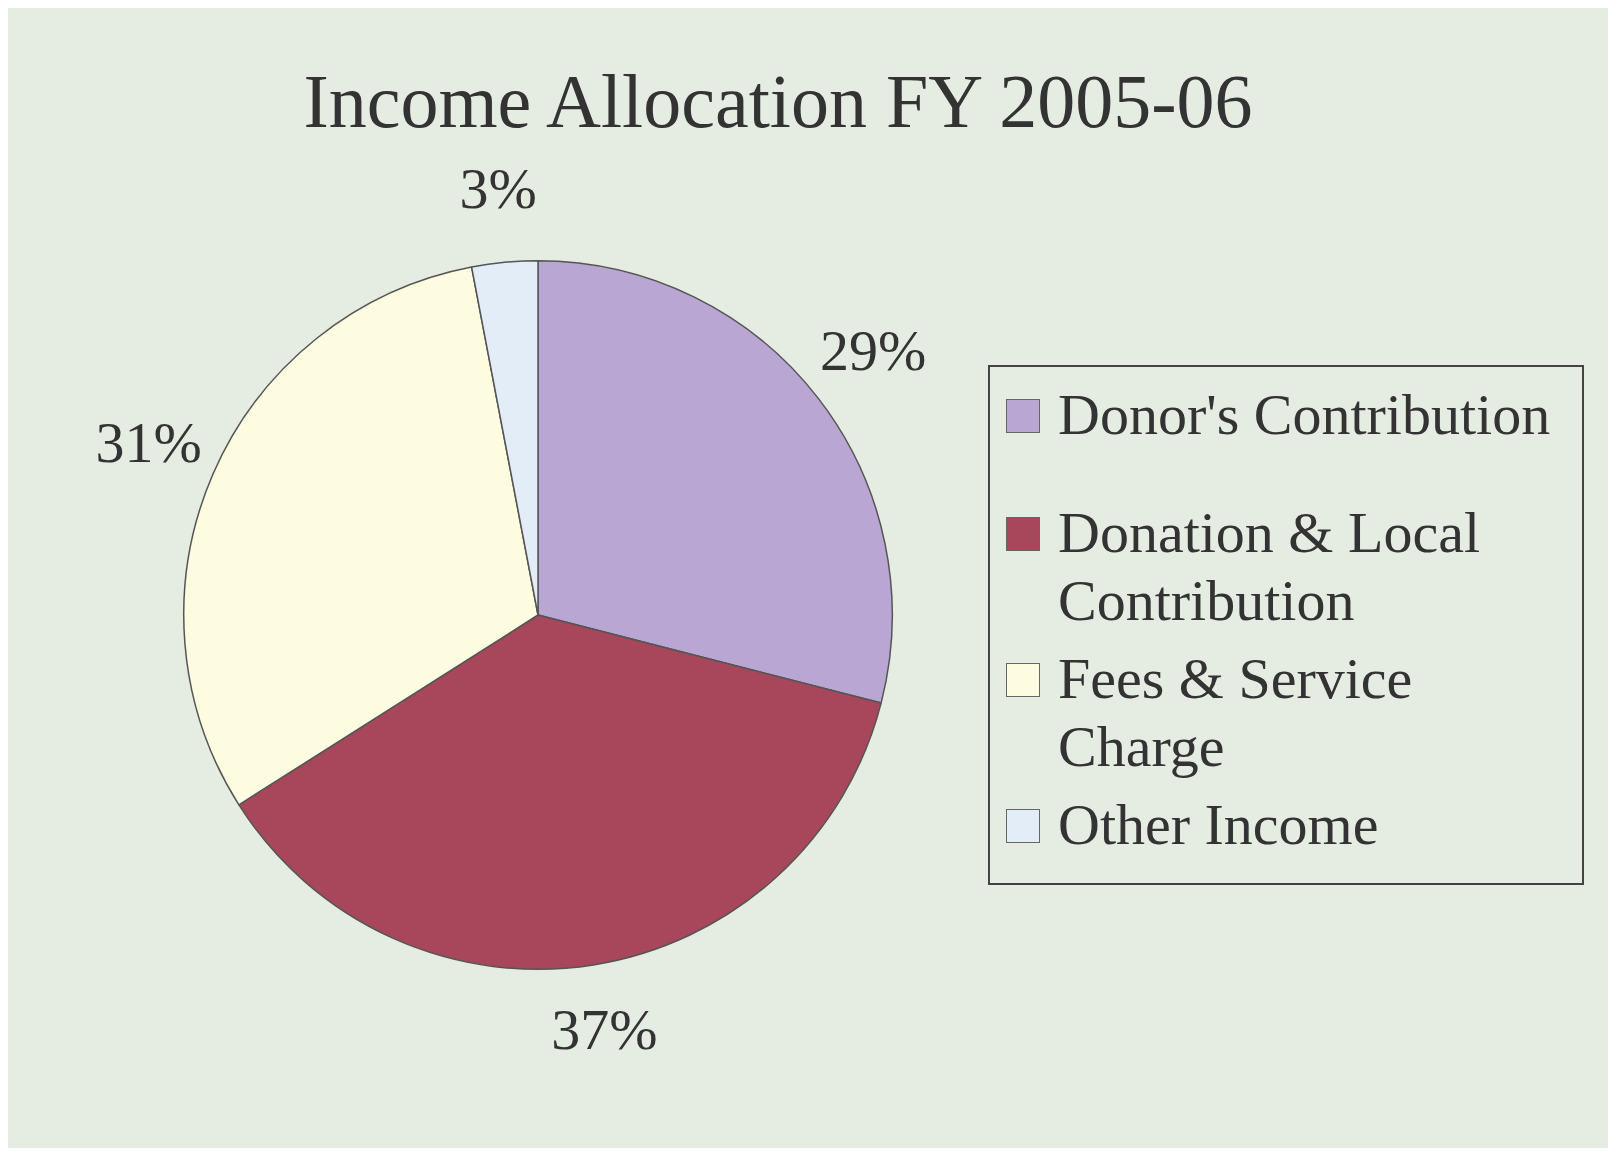 This screenshot has height=1156, width=1617. What do you see at coordinates (1236, 713) in the screenshot?
I see `legend-label: Fees & Service Charge` at bounding box center [1236, 713].